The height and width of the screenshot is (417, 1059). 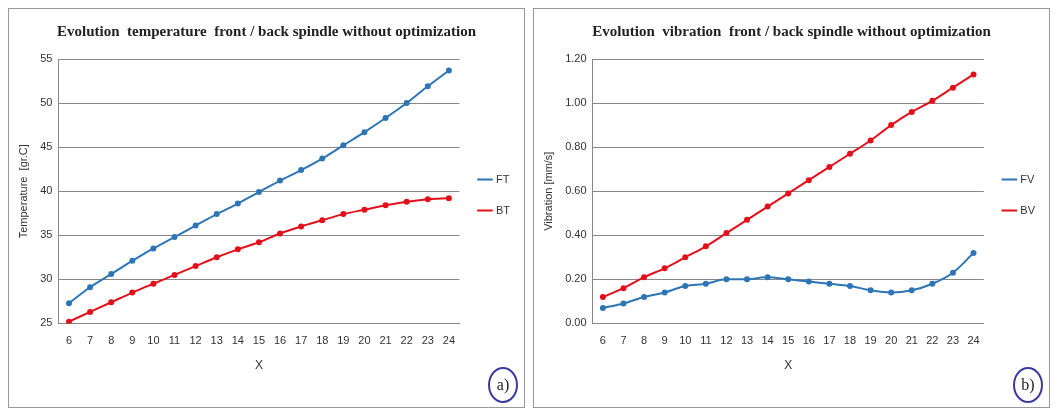 What do you see at coordinates (576, 190) in the screenshot?
I see `y-tick-label: 0.60` at bounding box center [576, 190].